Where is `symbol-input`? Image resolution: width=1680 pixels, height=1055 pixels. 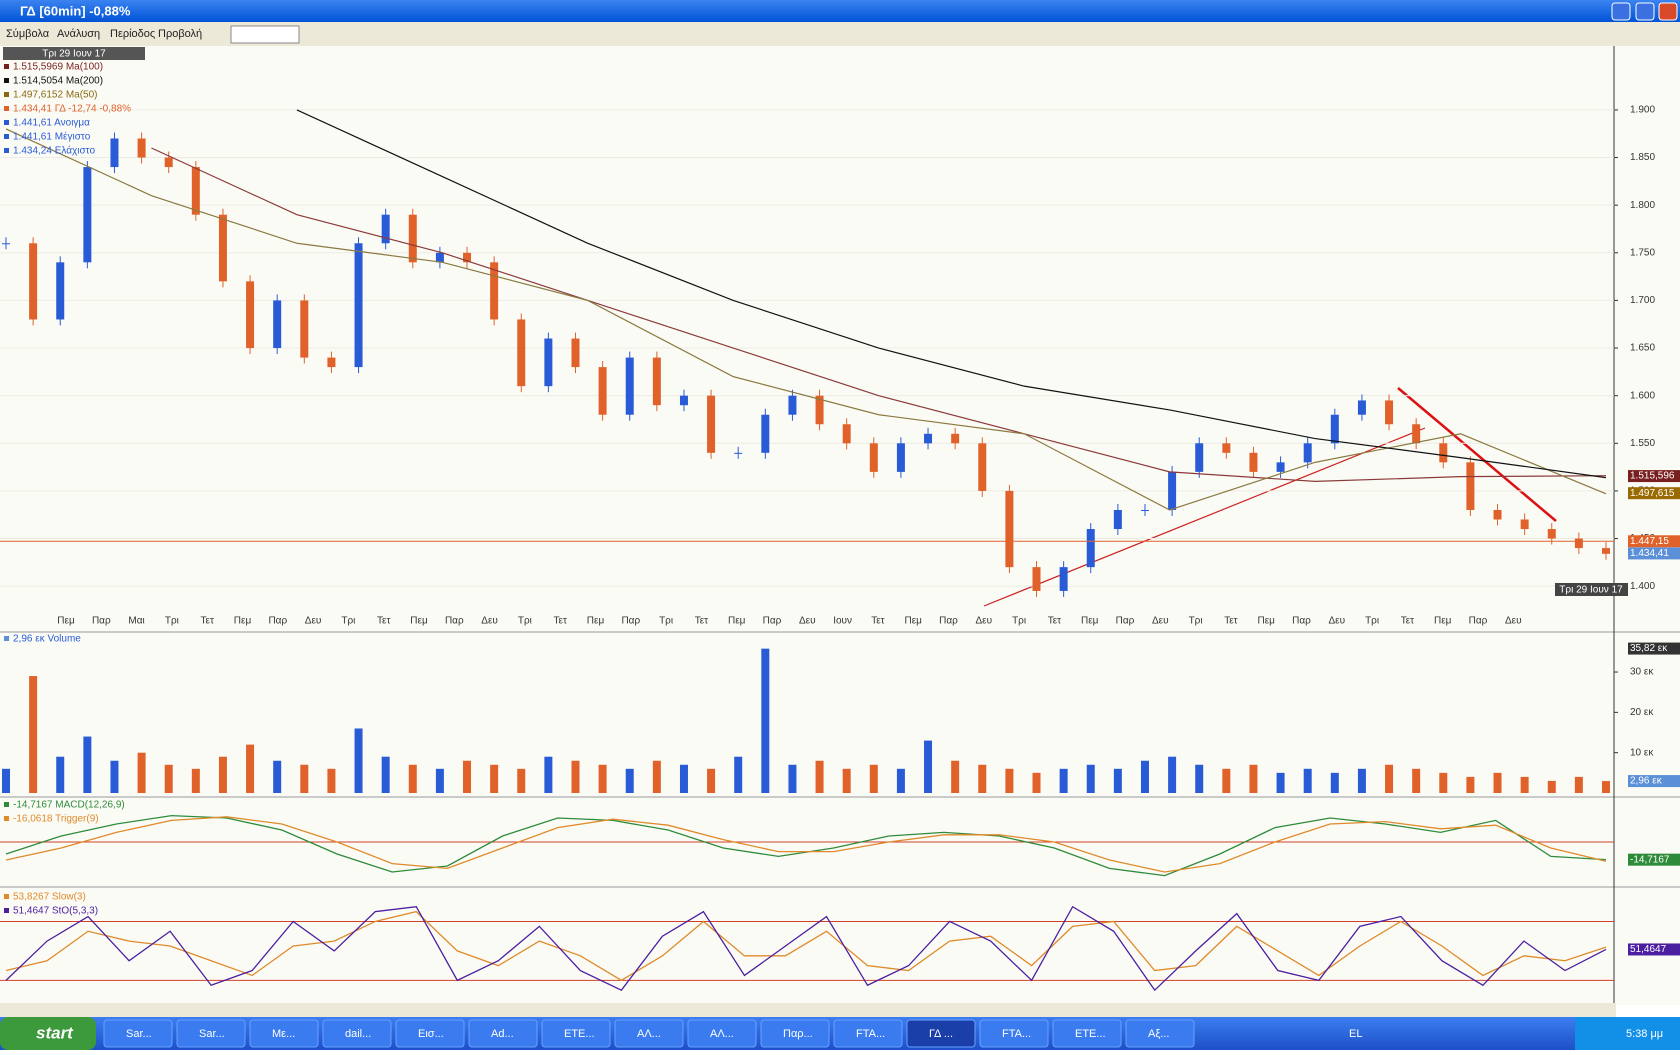
symbol-input is located at coordinates (265, 34).